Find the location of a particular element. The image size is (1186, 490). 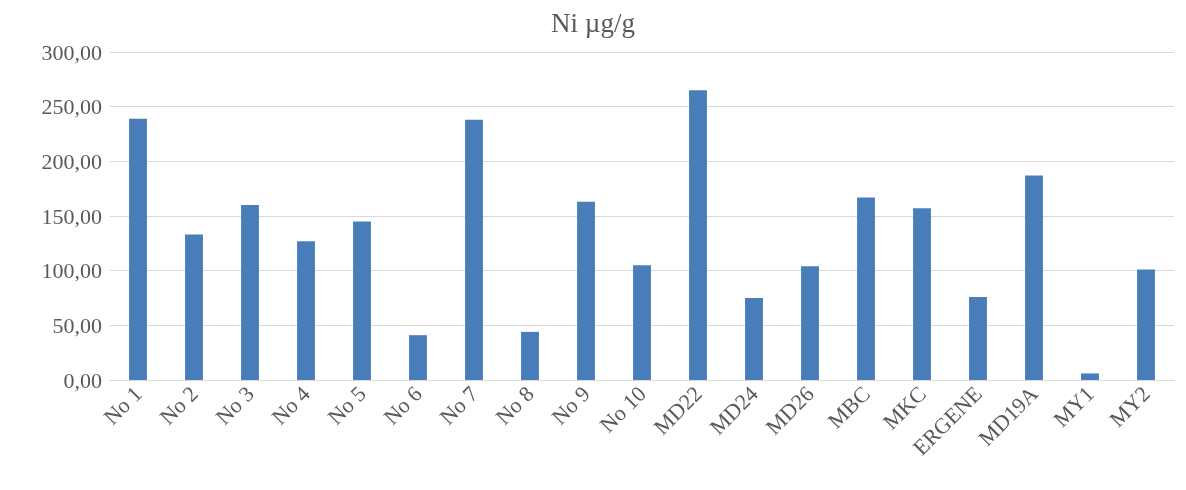

x-tick-label: No 4 is located at coordinates (290, 405).